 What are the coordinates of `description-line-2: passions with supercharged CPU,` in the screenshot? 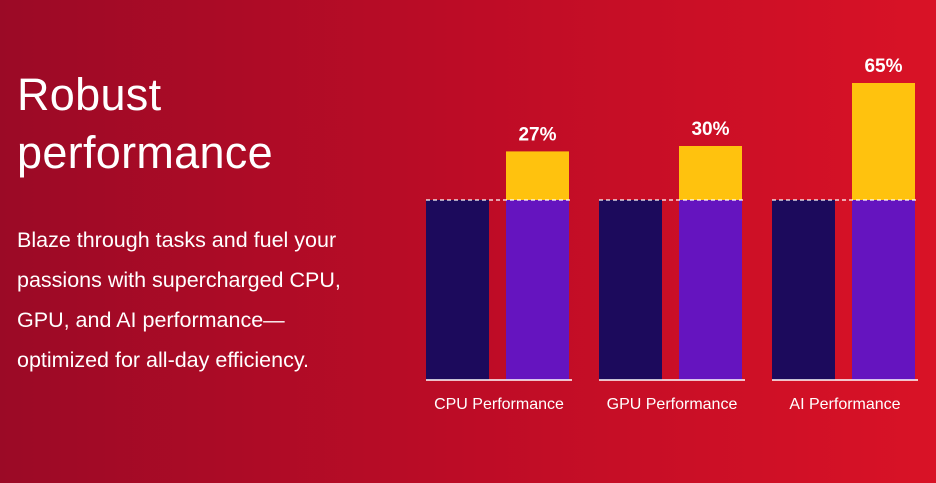 It's located at (179, 280).